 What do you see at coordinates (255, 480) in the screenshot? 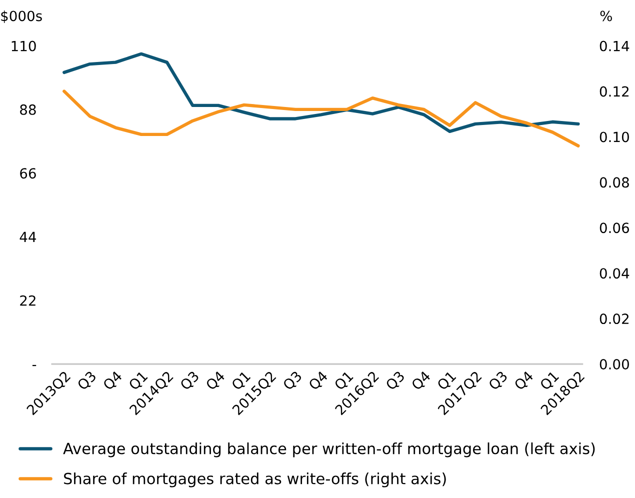
I see `legend-label: Share of mortgages rated as write-offs (right axis)` at bounding box center [255, 480].